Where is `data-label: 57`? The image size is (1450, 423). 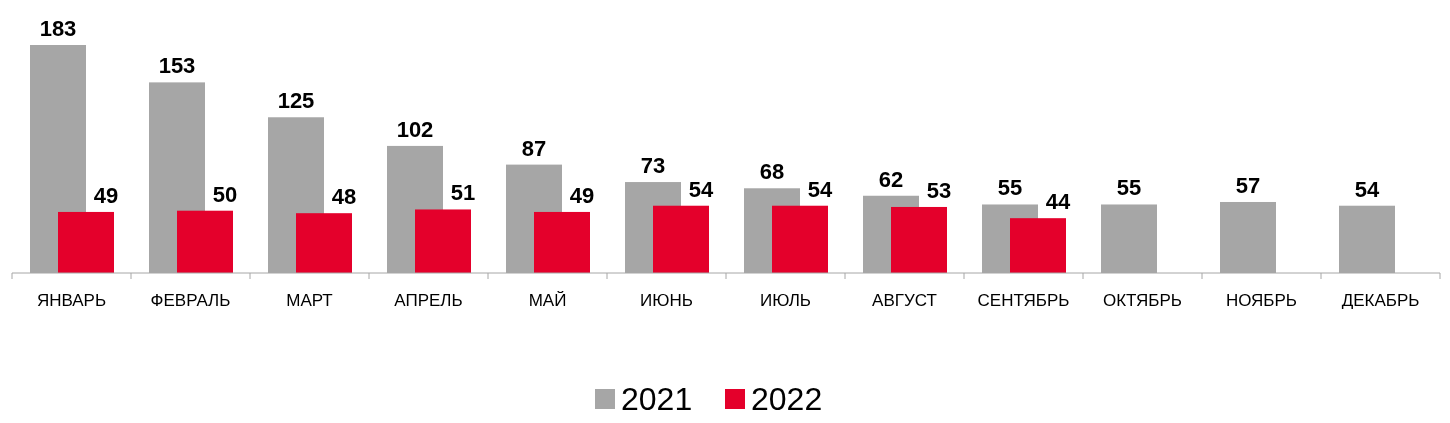
data-label: 57 is located at coordinates (1248, 185).